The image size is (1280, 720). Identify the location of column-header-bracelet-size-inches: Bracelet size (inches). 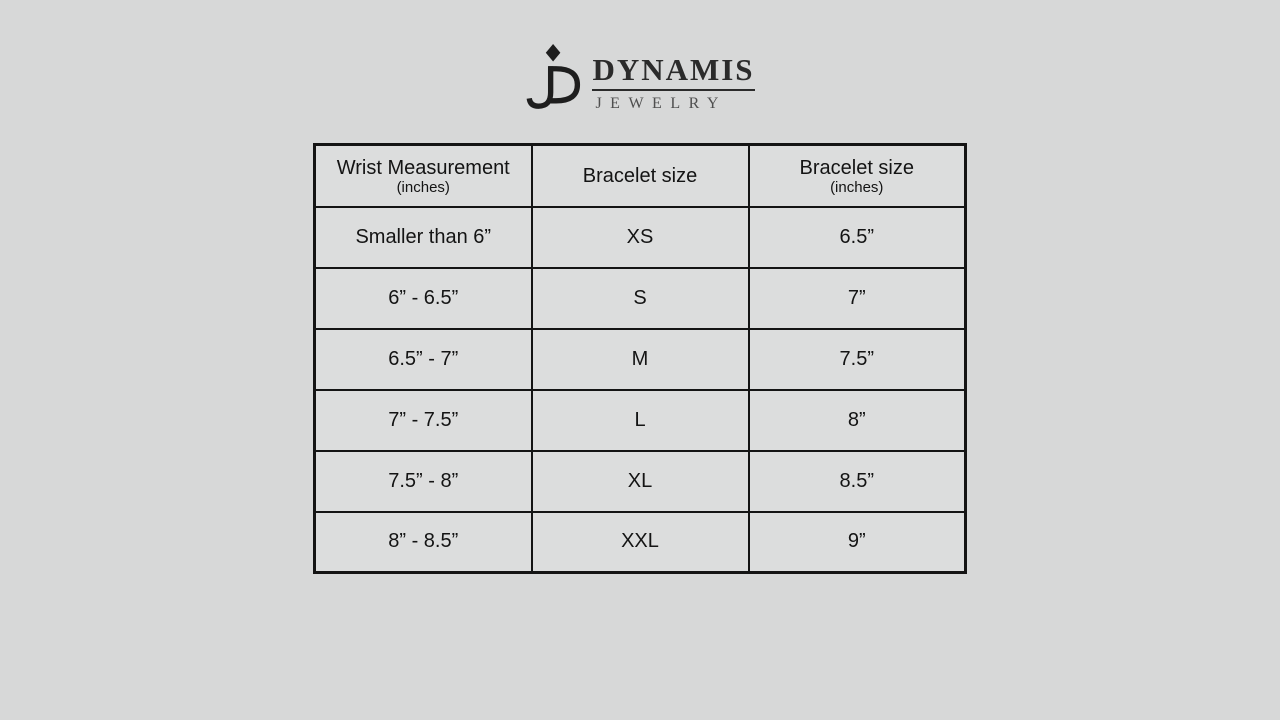
(857, 175).